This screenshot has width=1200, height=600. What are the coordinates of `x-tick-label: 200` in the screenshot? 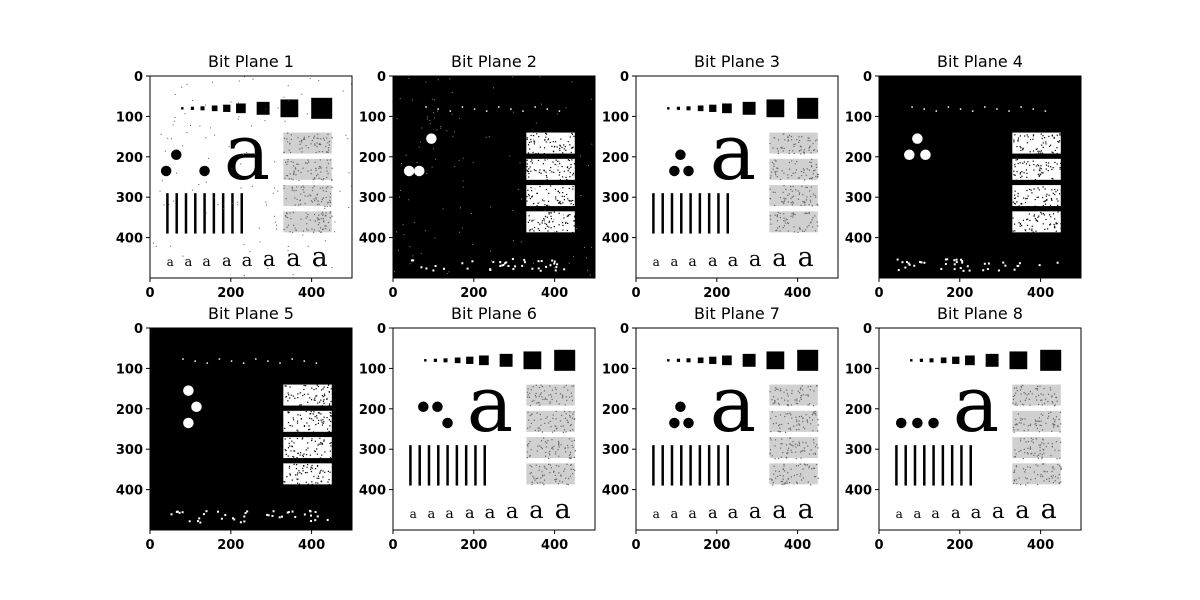 It's located at (959, 293).